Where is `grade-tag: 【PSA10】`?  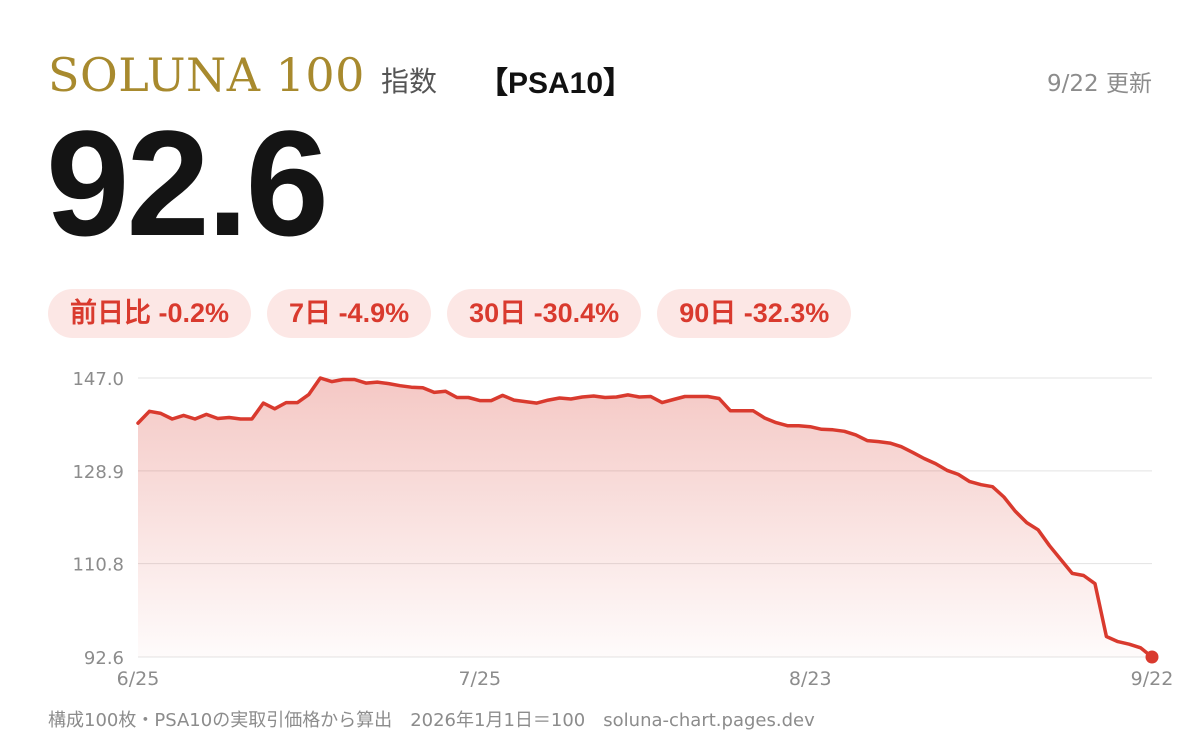 grade-tag: 【PSA10】 is located at coordinates (556, 83).